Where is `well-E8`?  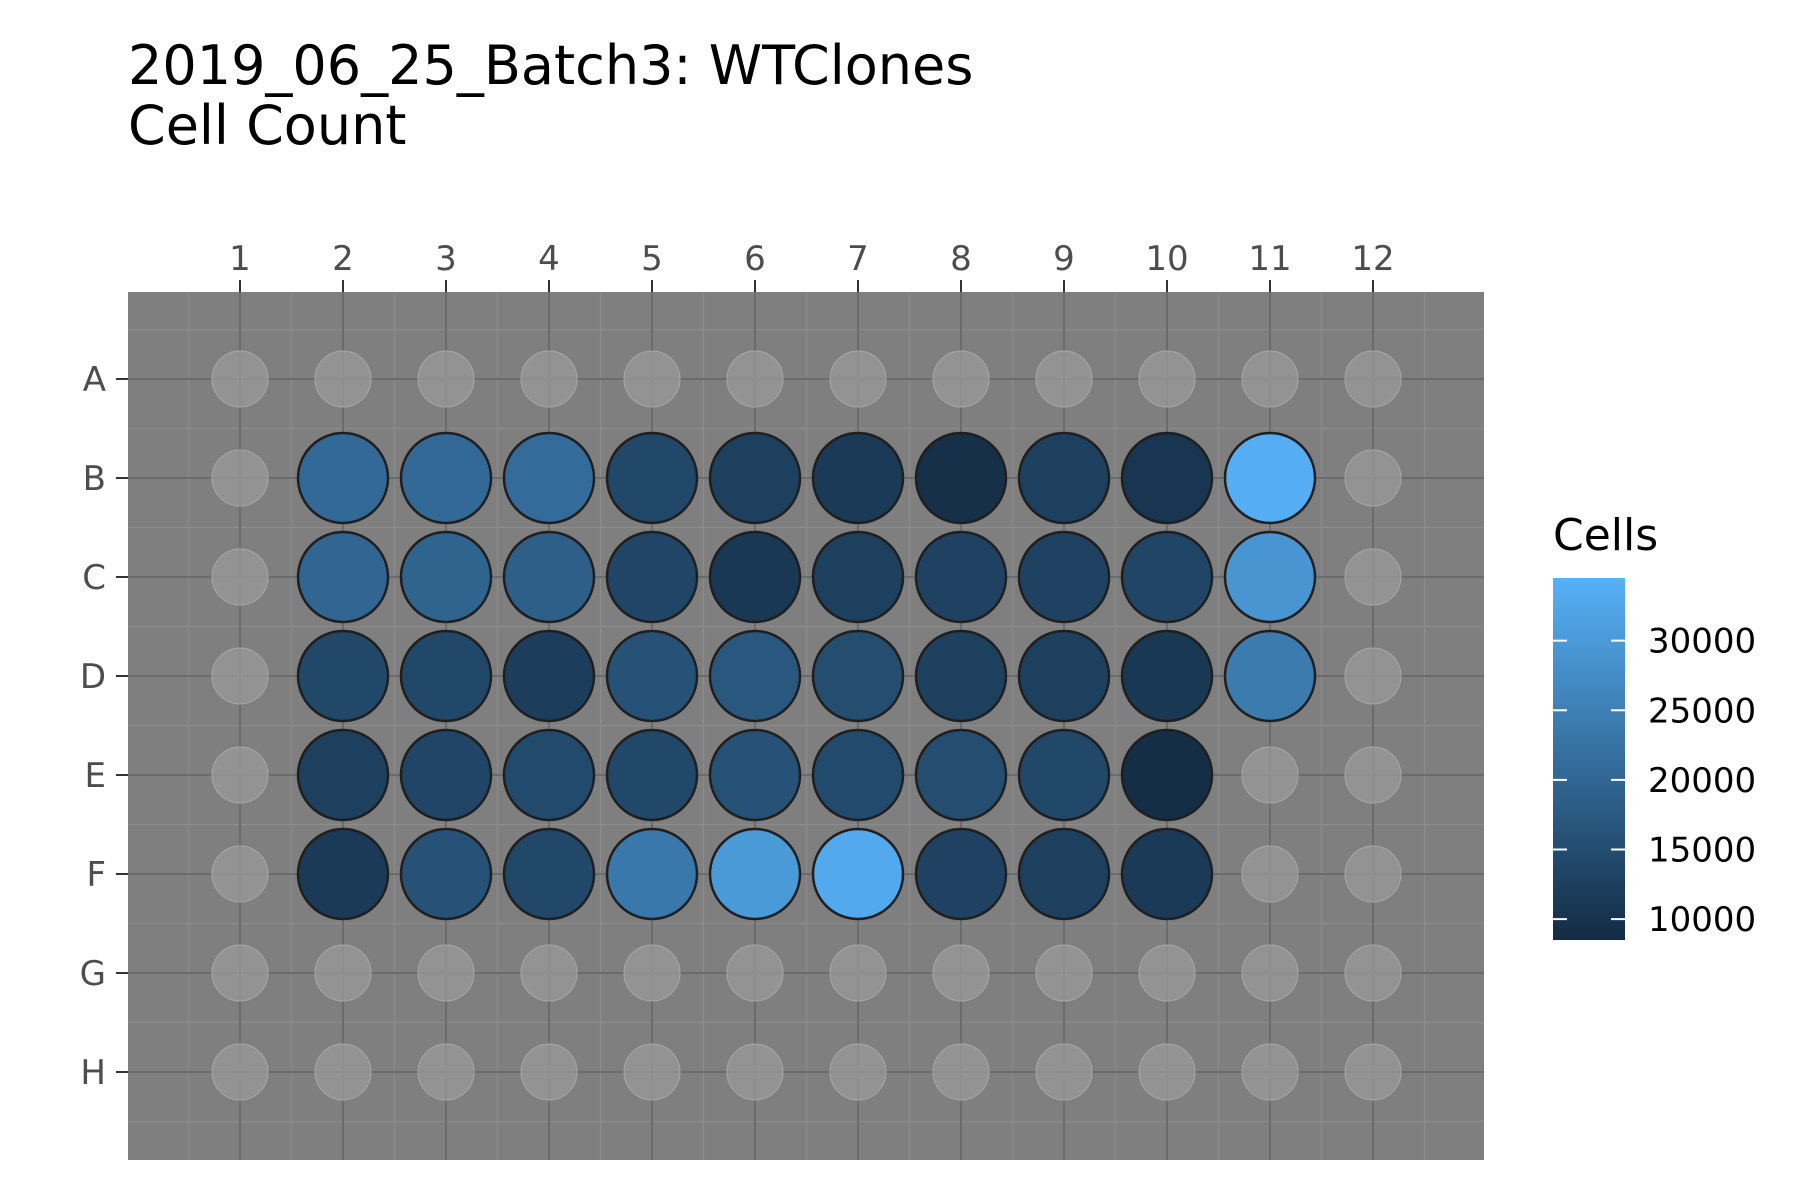
well-E8 is located at coordinates (961, 775).